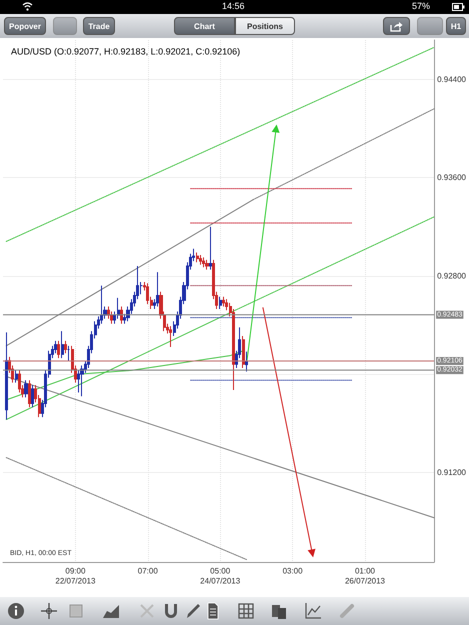 Image resolution: width=469 pixels, height=625 pixels. I want to click on text: H1, so click(456, 26).